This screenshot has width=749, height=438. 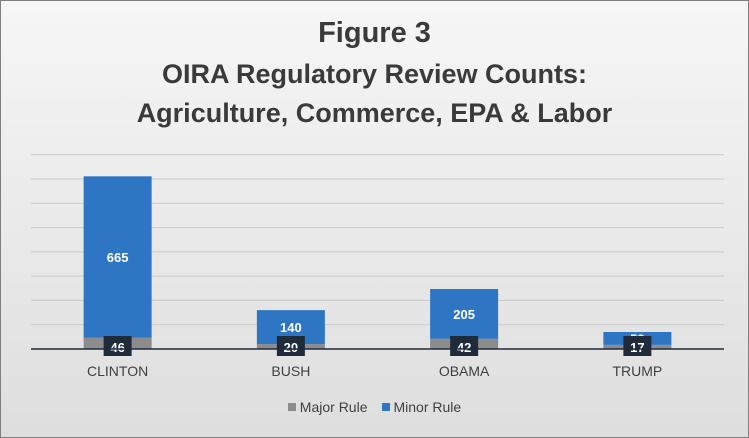 What do you see at coordinates (427, 407) in the screenshot?
I see `legend-label-minor-rule: Minor Rule` at bounding box center [427, 407].